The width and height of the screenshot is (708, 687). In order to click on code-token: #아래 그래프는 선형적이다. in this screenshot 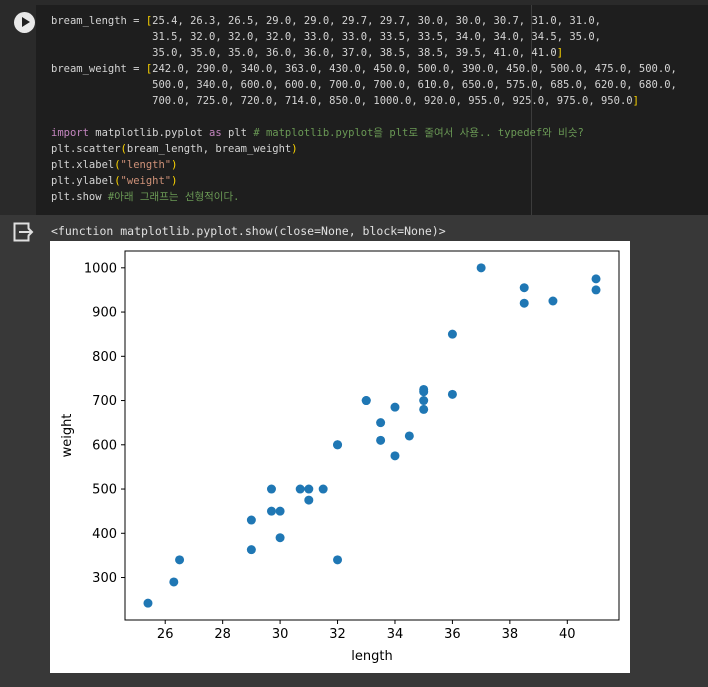, I will do `click(173, 197)`.